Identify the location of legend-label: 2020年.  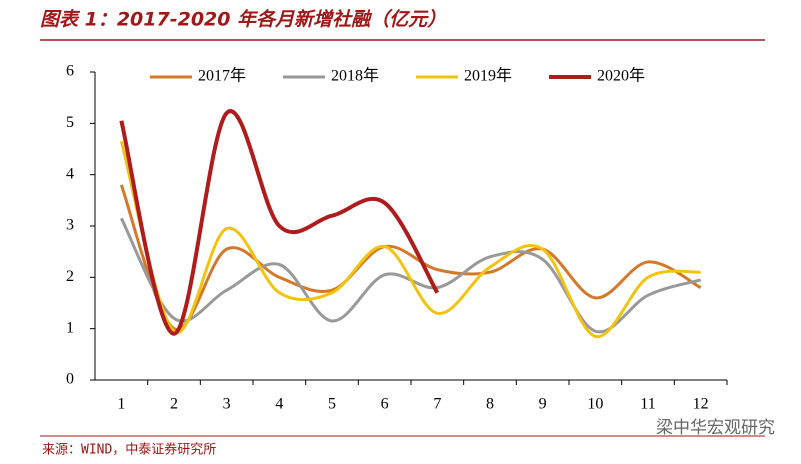
(621, 76).